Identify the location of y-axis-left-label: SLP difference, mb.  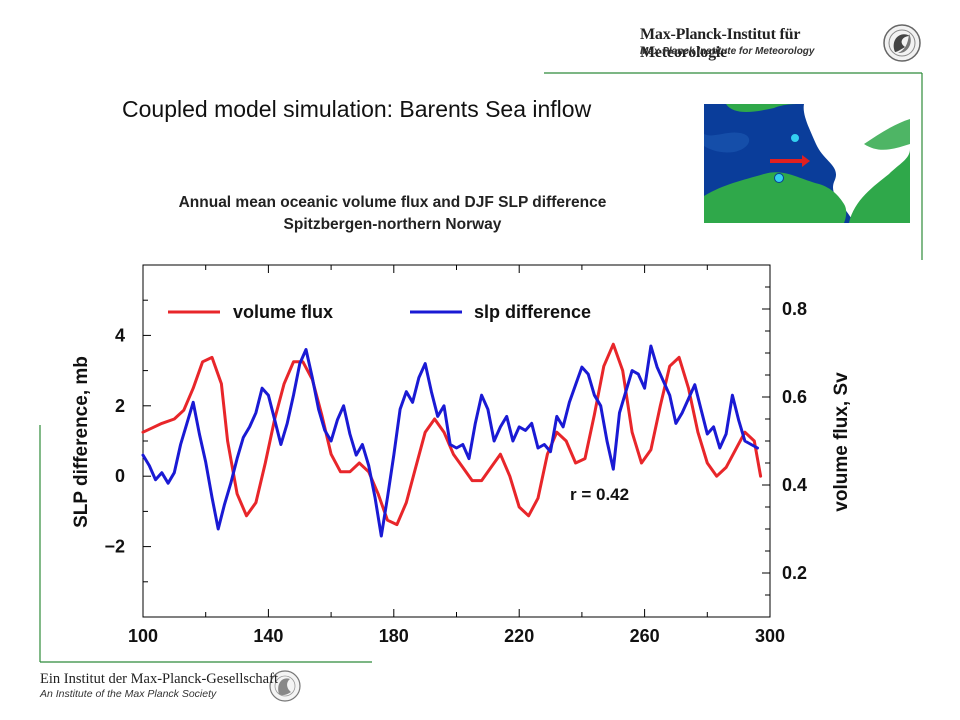
(81, 442).